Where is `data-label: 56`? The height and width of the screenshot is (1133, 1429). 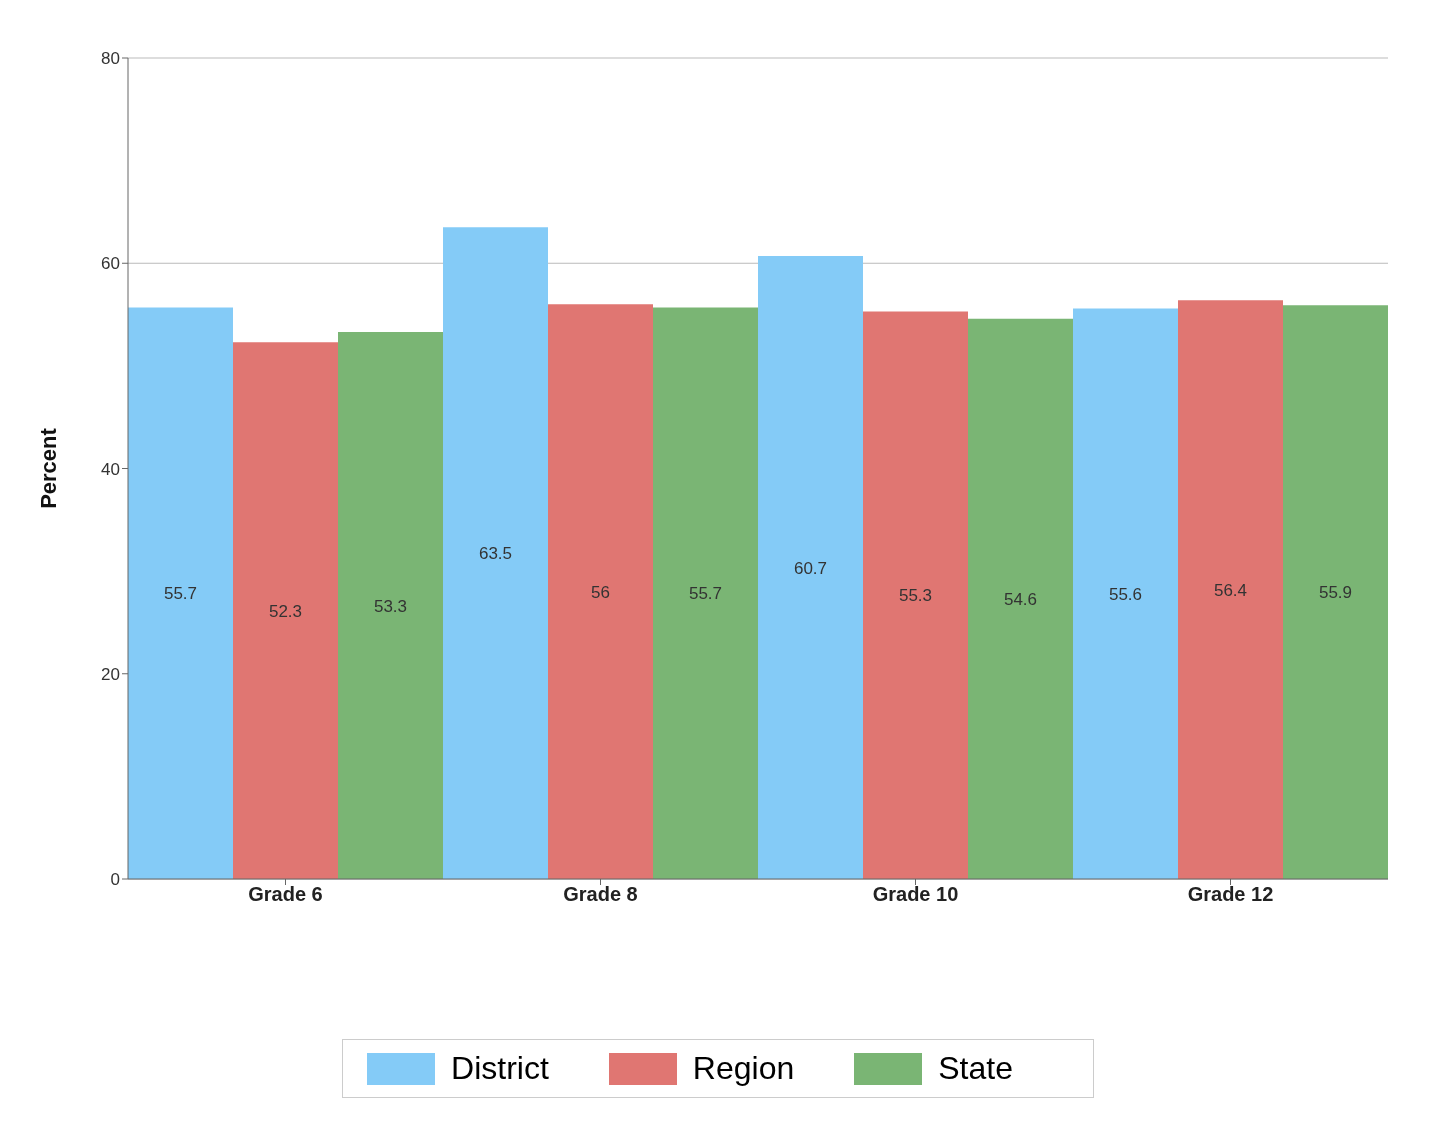
data-label: 56 is located at coordinates (600, 592).